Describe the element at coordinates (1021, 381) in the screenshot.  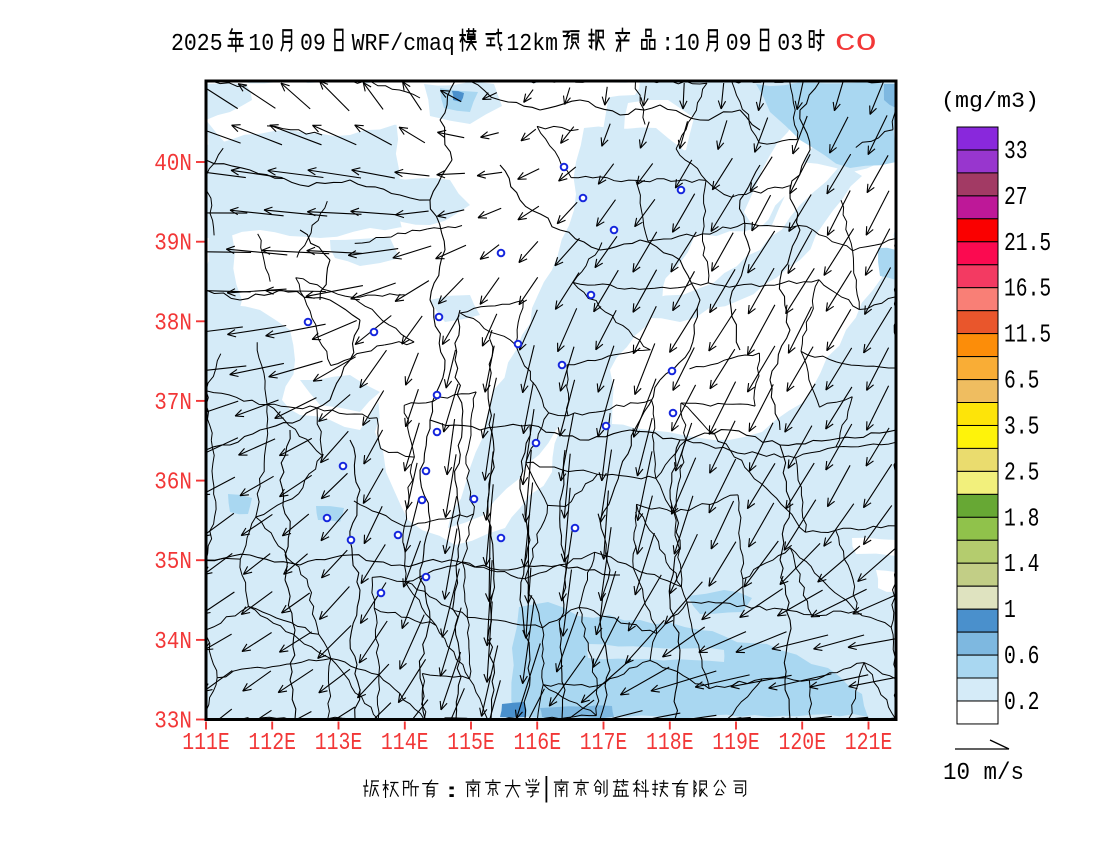
I see `svg-text: 6.5` at that location.